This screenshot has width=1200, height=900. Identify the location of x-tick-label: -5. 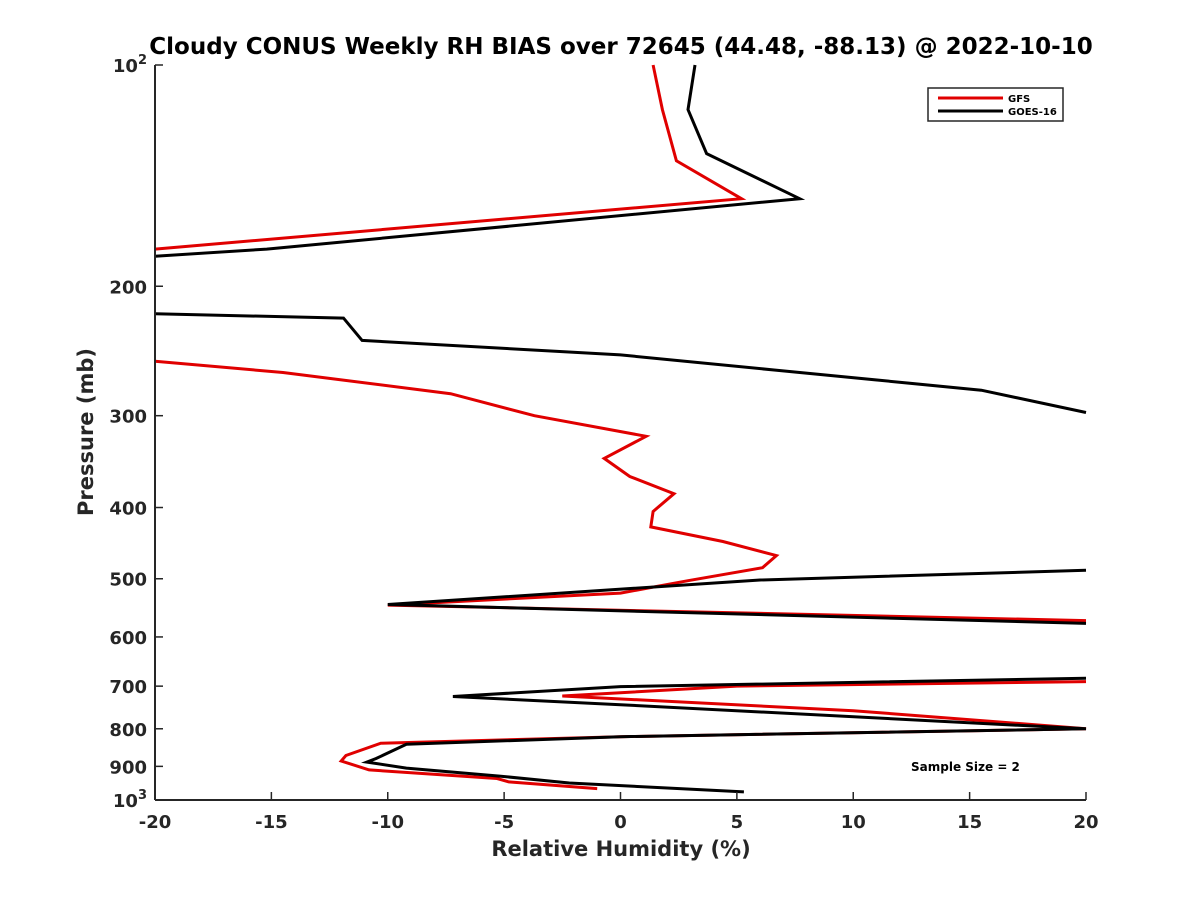
(504, 822).